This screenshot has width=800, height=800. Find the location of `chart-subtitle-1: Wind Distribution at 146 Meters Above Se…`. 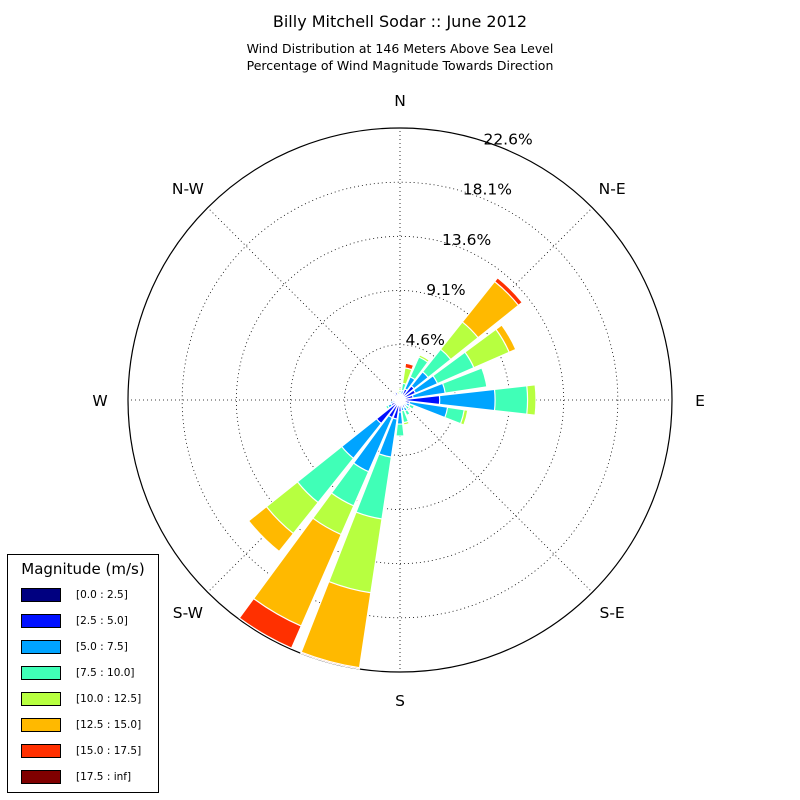

chart-subtitle-1: Wind Distribution at 146 Meters Above Se… is located at coordinates (400, 48).